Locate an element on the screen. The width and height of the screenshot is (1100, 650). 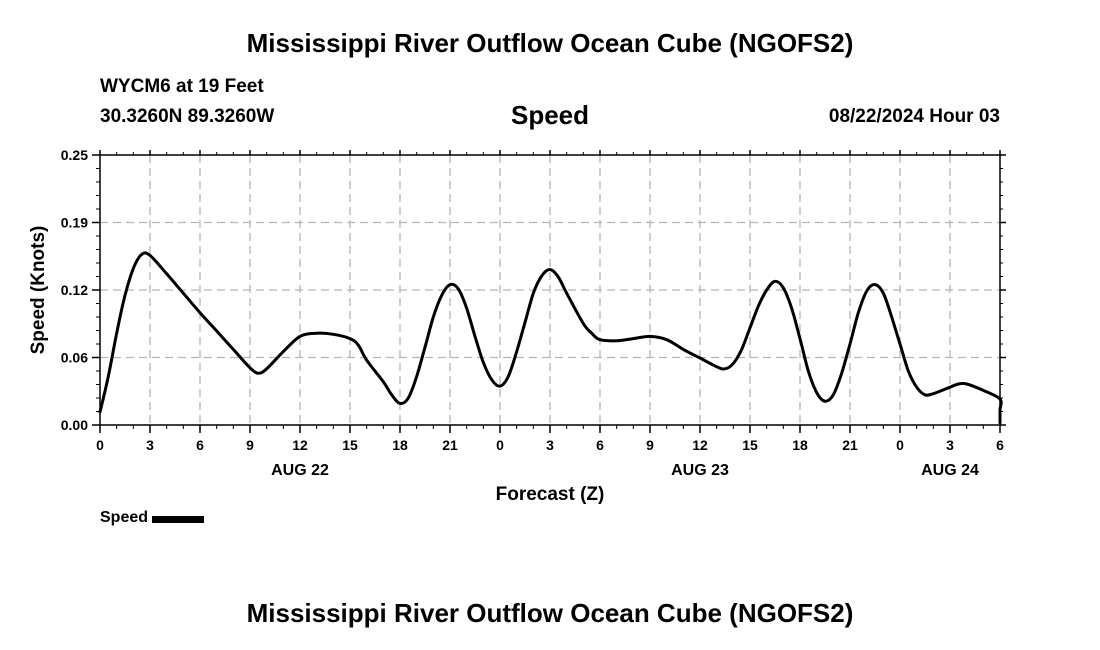
y-tick-labels: 0.00 0.06 0.12 0.19 0.25 is located at coordinates (74, 290).